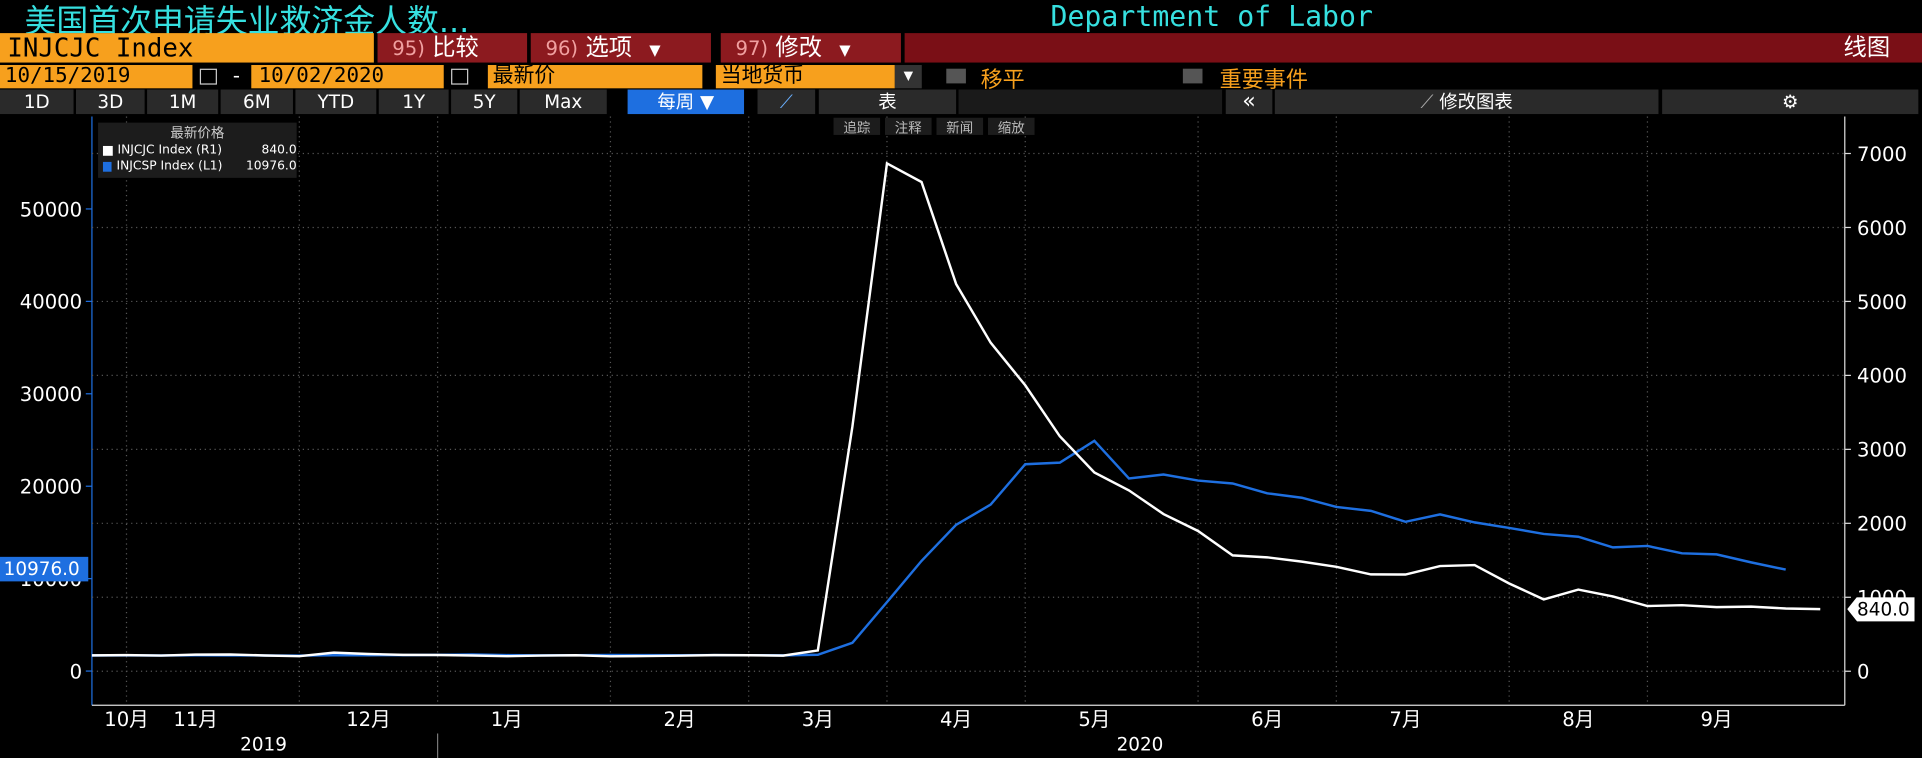 This screenshot has height=758, width=1922. Describe the element at coordinates (1578, 719) in the screenshot. I see `x-tick-label: 8月` at that location.